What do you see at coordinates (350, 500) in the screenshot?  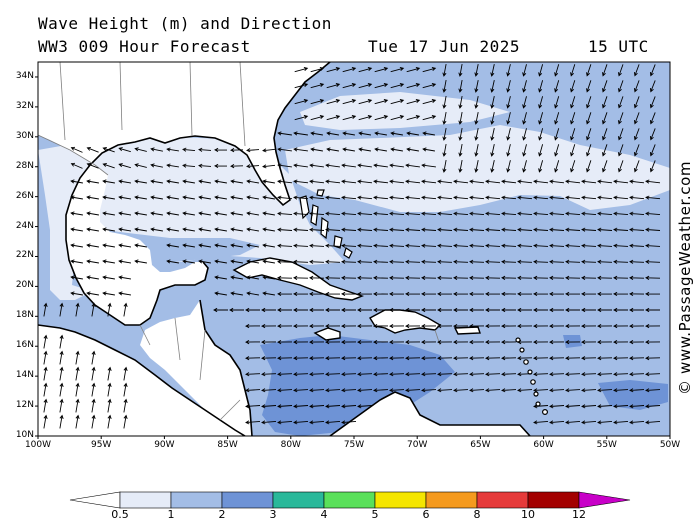 I see `colorbar` at bounding box center [350, 500].